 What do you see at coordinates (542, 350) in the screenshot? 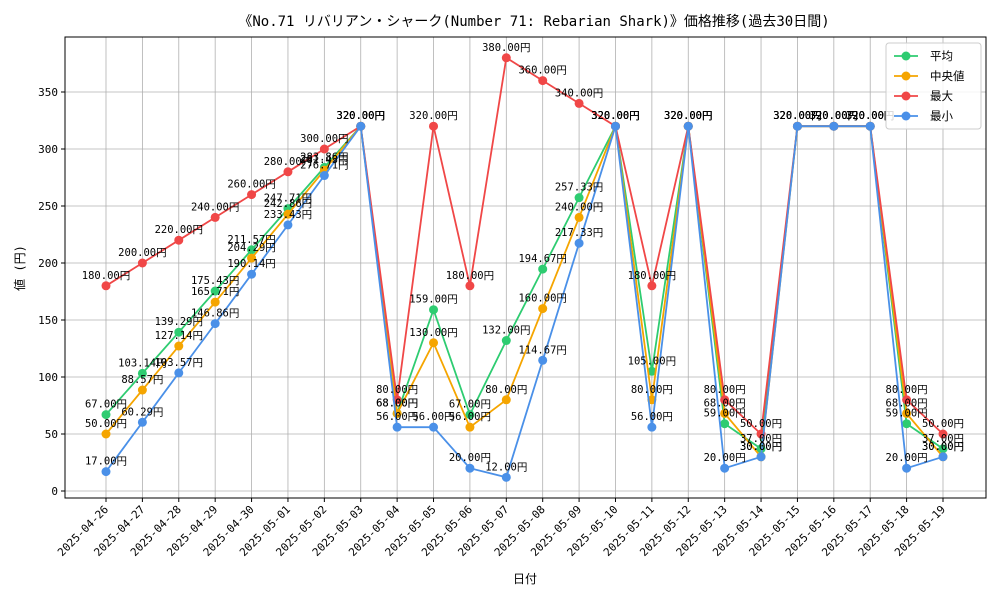
I see `data-label: 114.67円` at bounding box center [542, 350].